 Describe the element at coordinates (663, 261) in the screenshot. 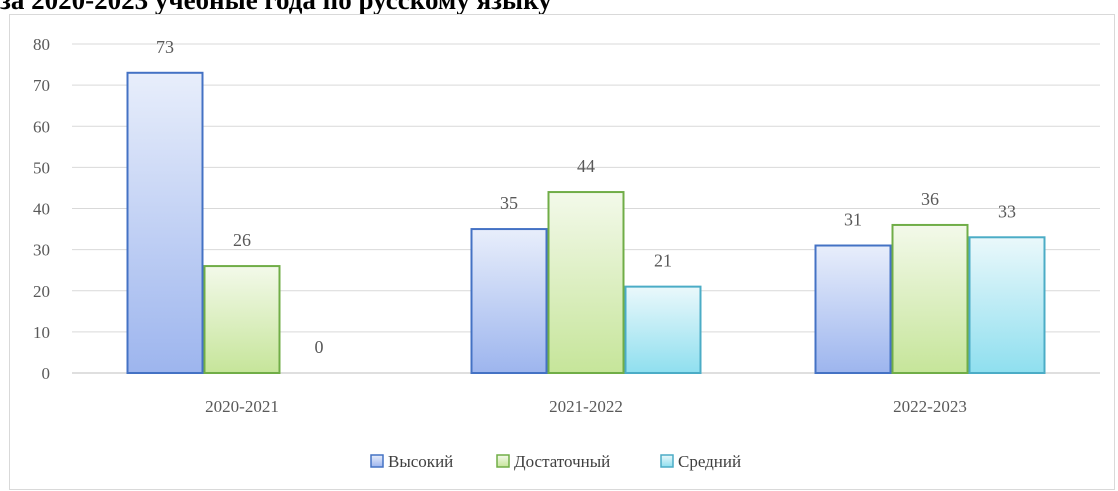

I see `data-label: 21` at that location.